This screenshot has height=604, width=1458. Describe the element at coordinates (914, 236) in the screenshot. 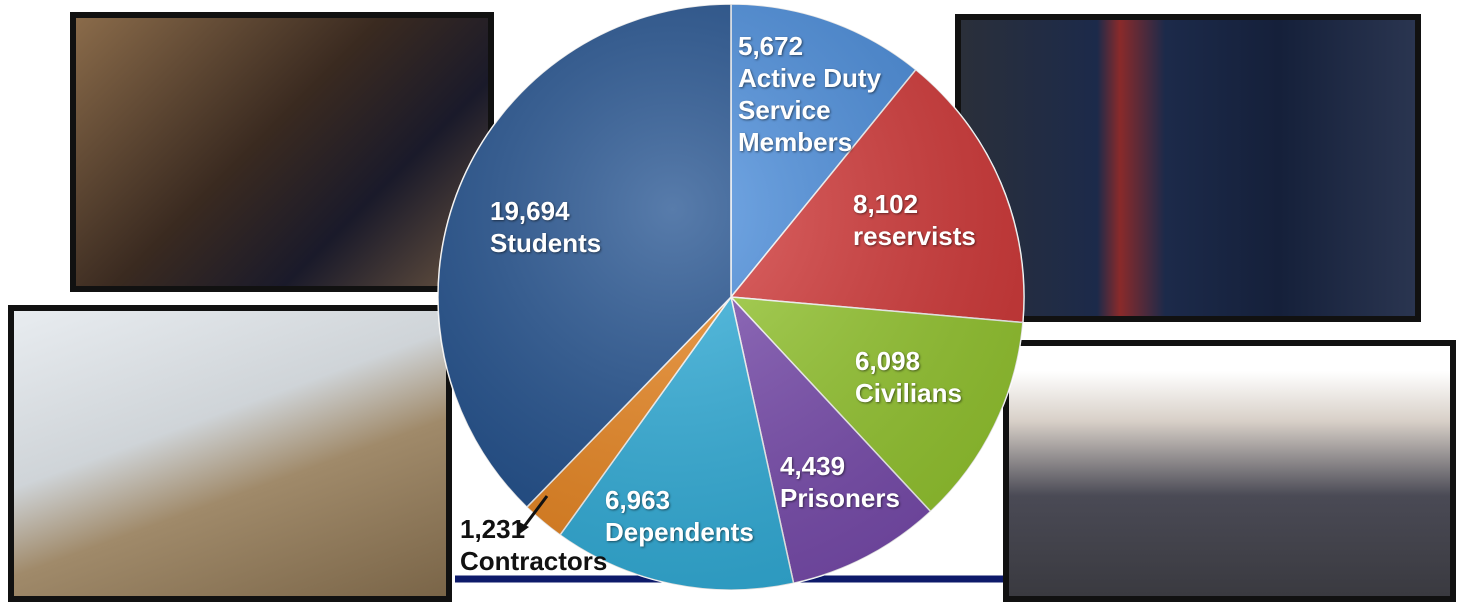

I see `category-label: reservists` at that location.